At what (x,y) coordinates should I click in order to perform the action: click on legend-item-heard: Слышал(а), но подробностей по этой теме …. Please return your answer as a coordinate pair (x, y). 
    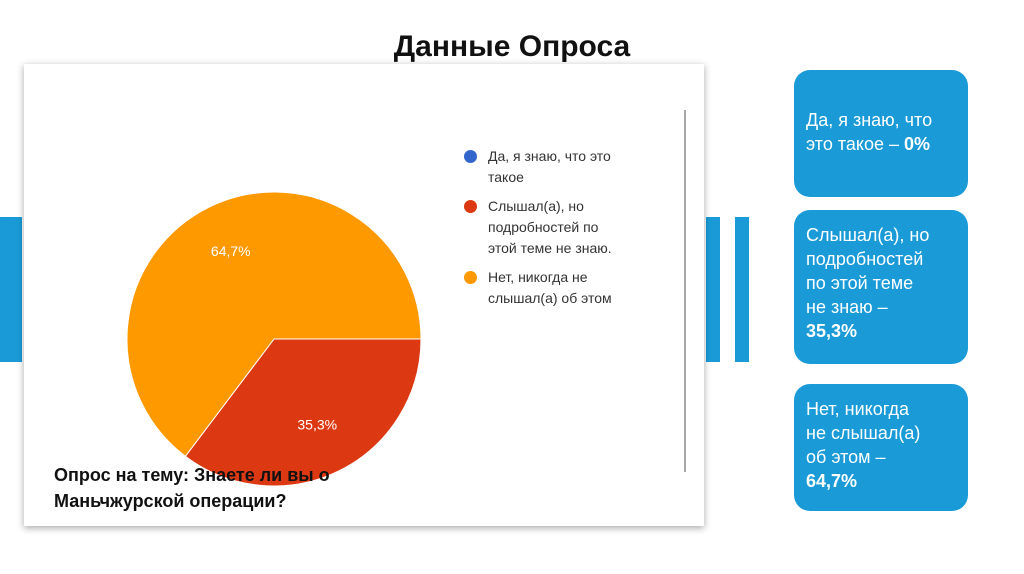
    Looking at the image, I should click on (569, 227).